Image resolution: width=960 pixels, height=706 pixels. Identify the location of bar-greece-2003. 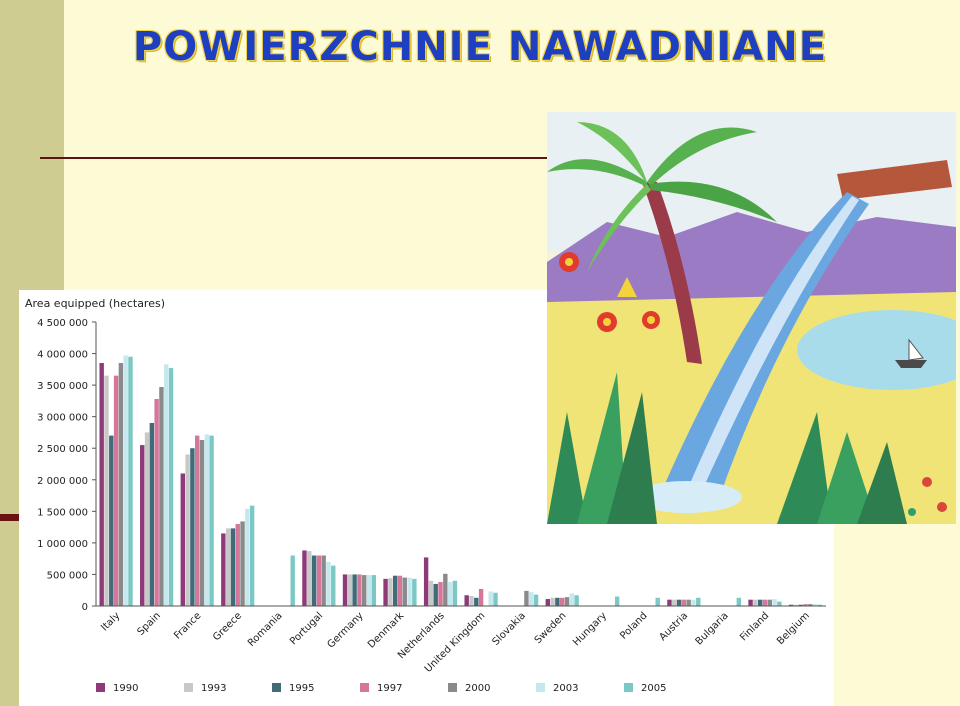
(247, 557).